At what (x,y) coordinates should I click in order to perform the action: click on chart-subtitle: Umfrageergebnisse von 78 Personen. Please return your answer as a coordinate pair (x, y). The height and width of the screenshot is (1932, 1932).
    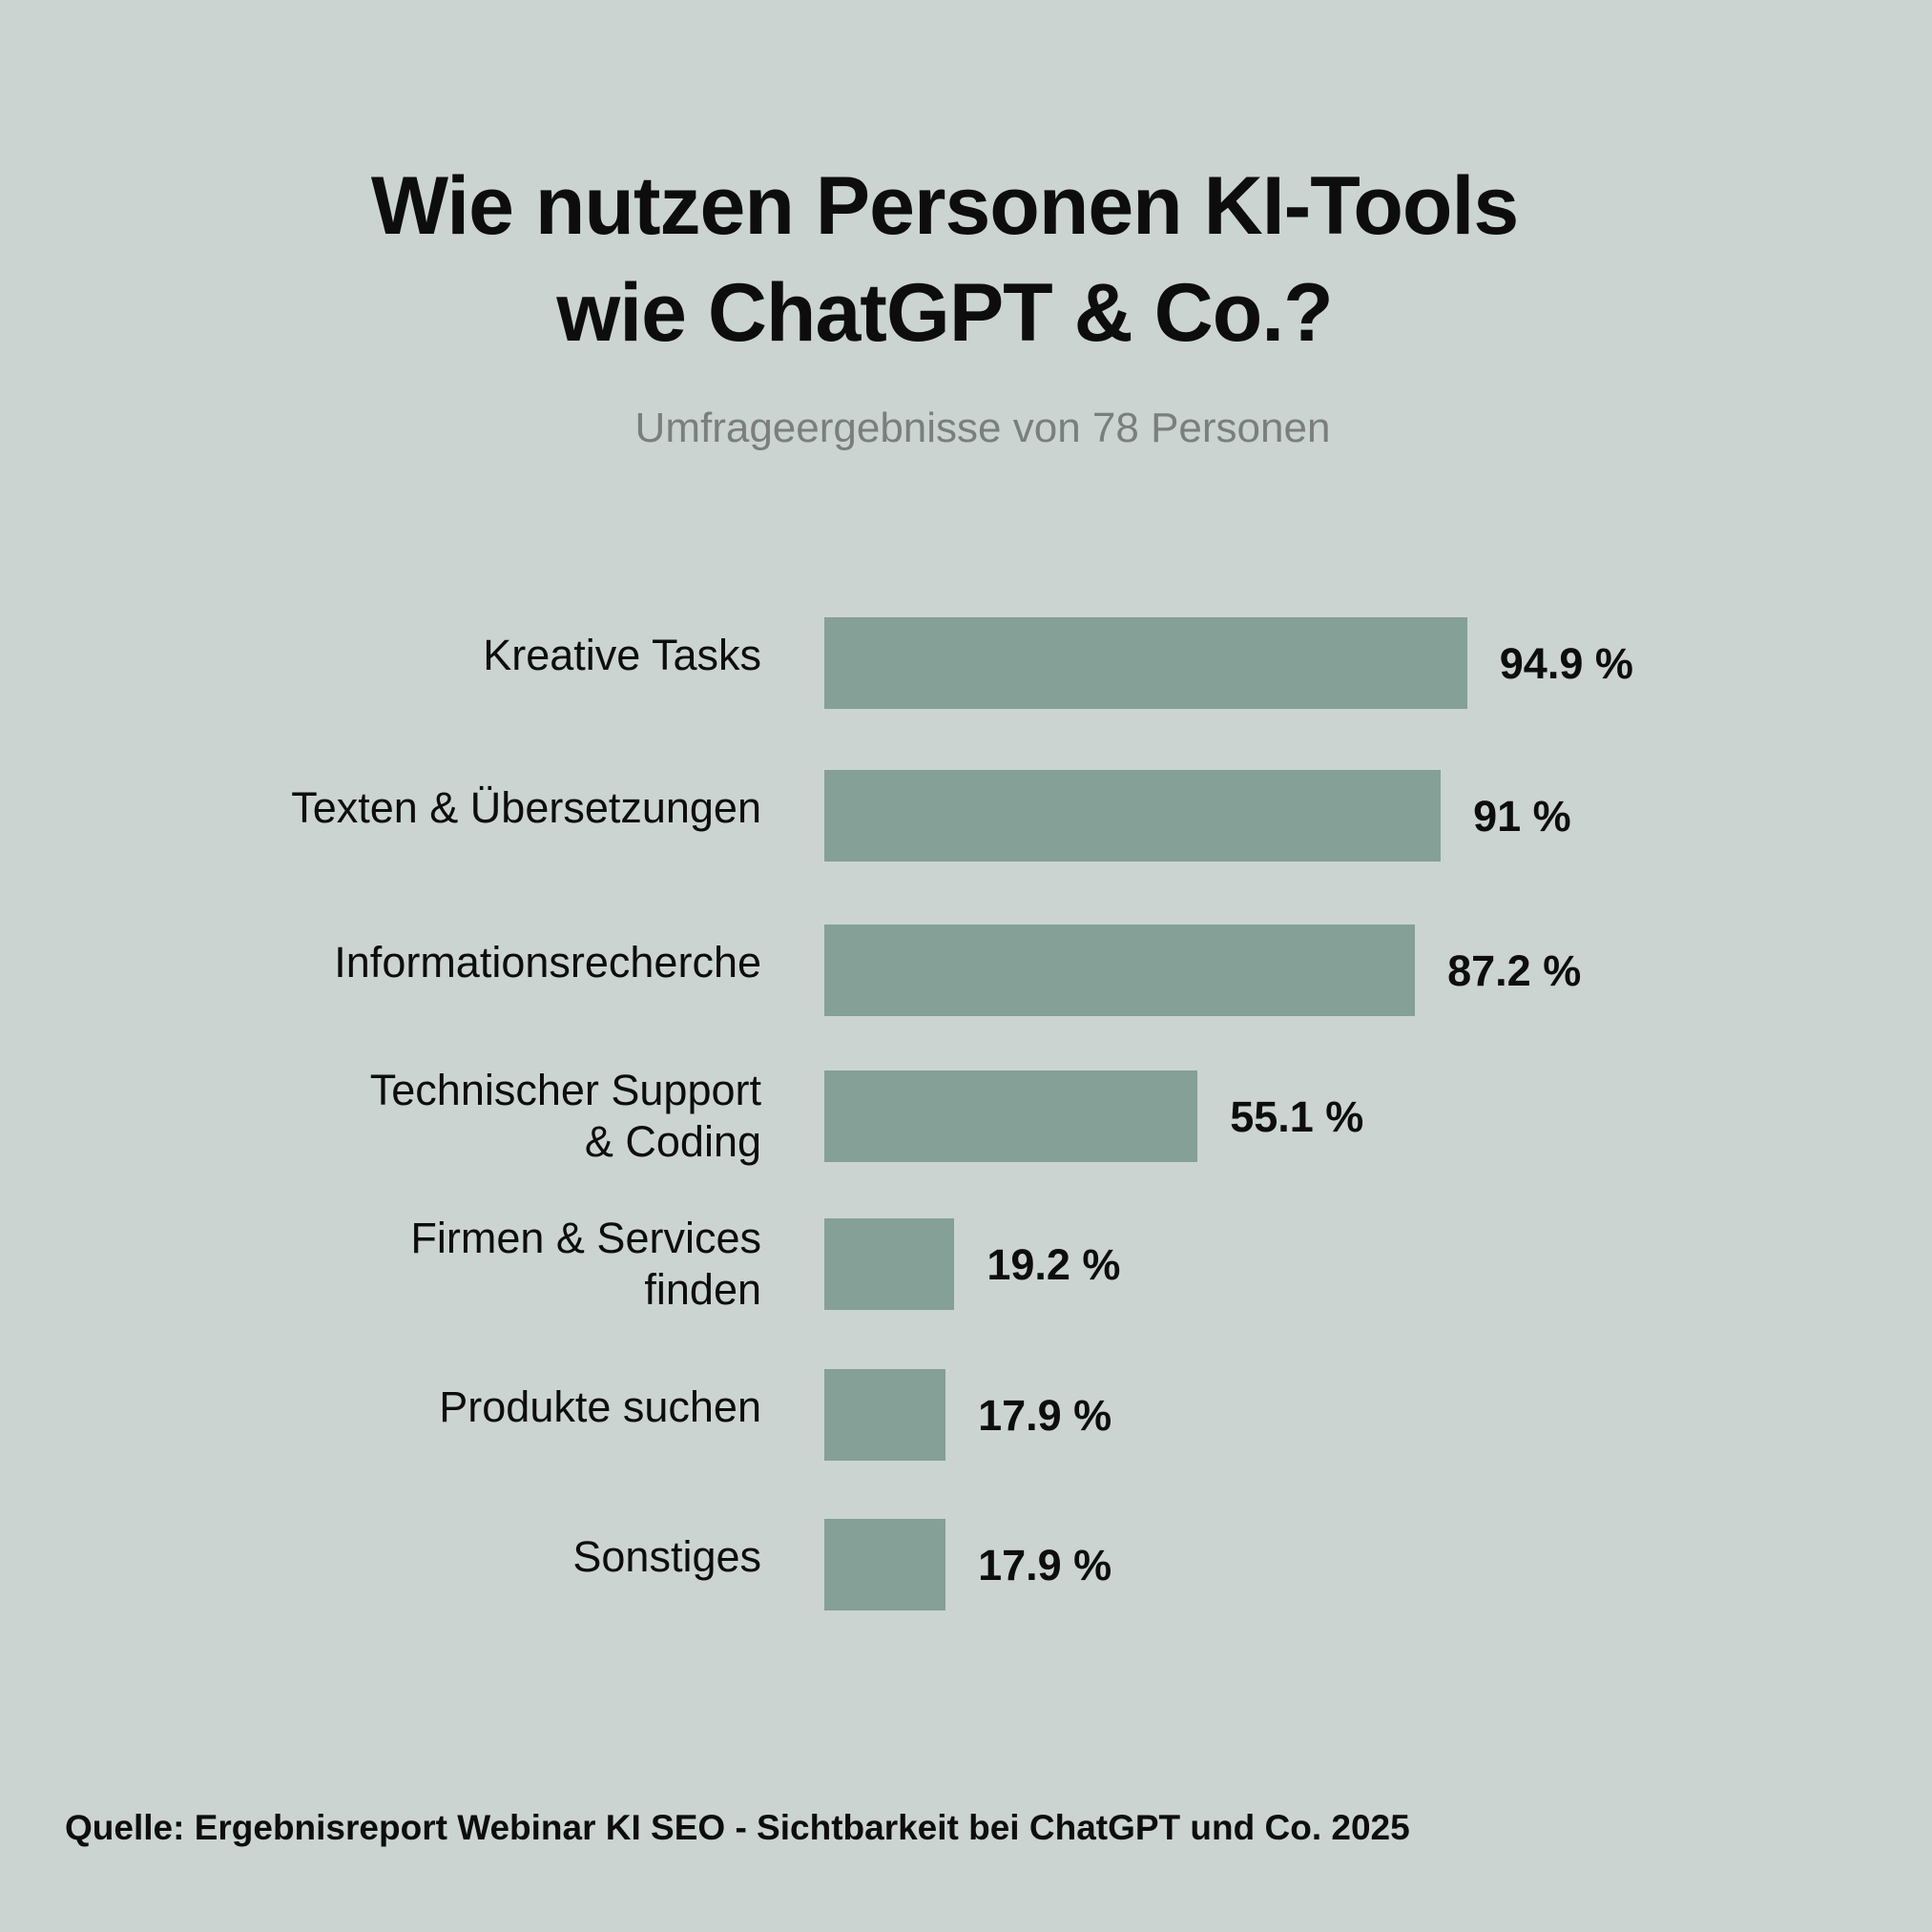
    Looking at the image, I should click on (982, 428).